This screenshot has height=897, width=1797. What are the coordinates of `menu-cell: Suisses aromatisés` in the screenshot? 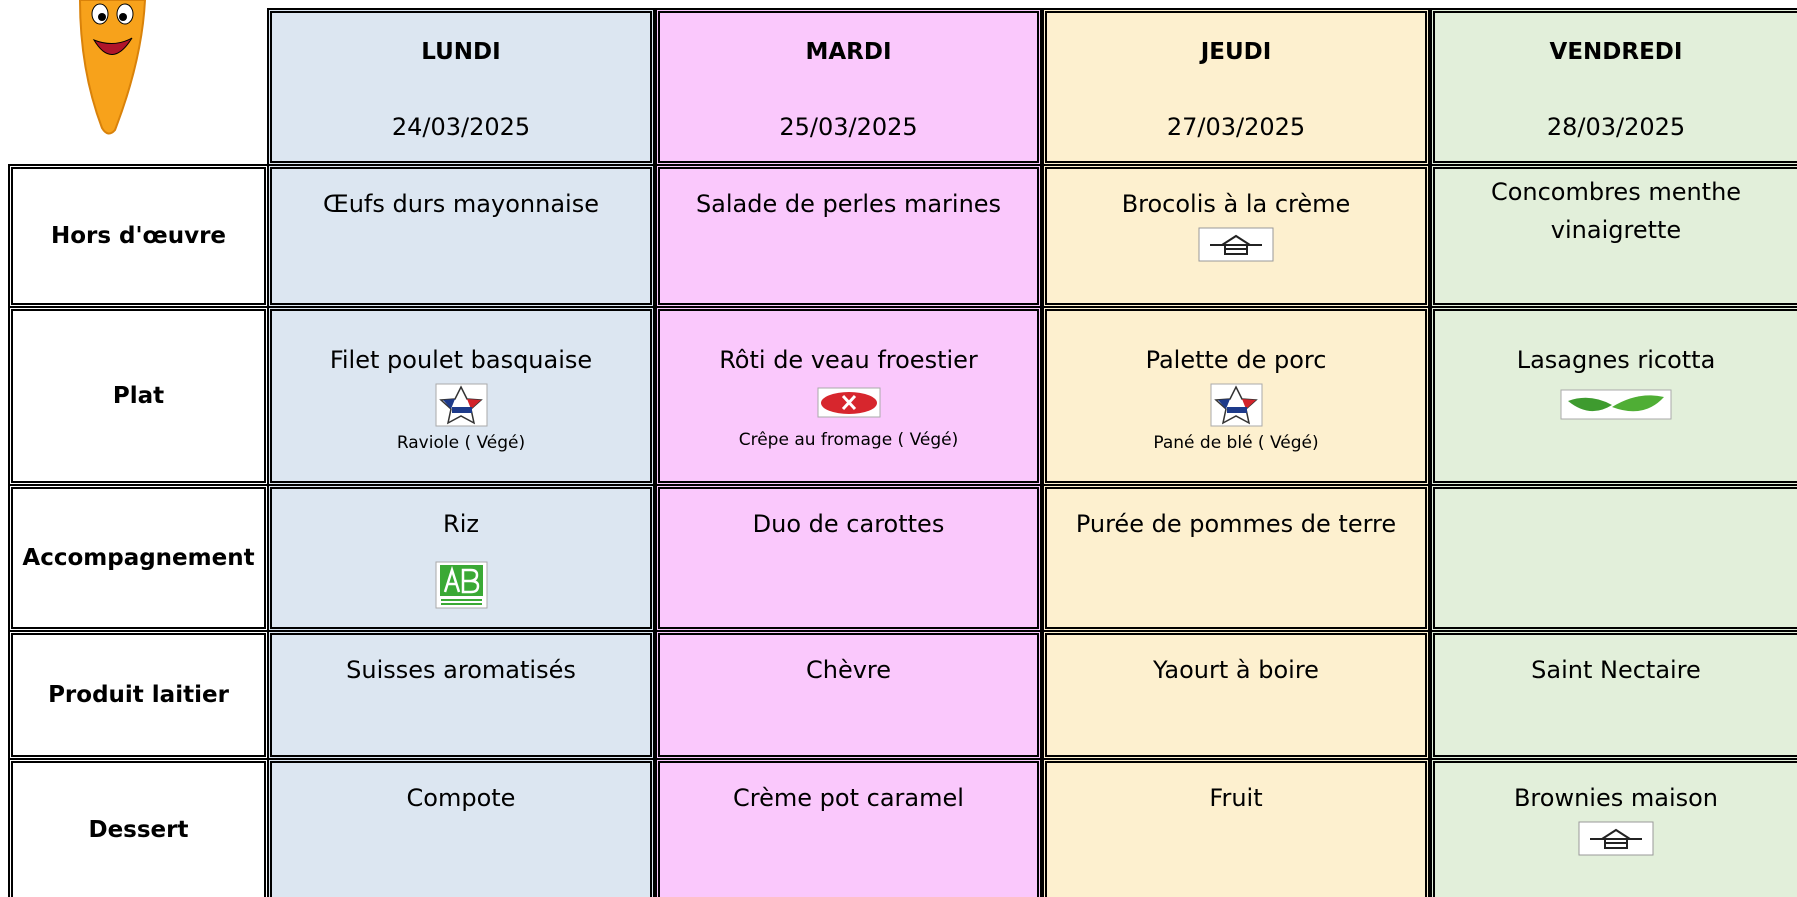 It's located at (461, 695).